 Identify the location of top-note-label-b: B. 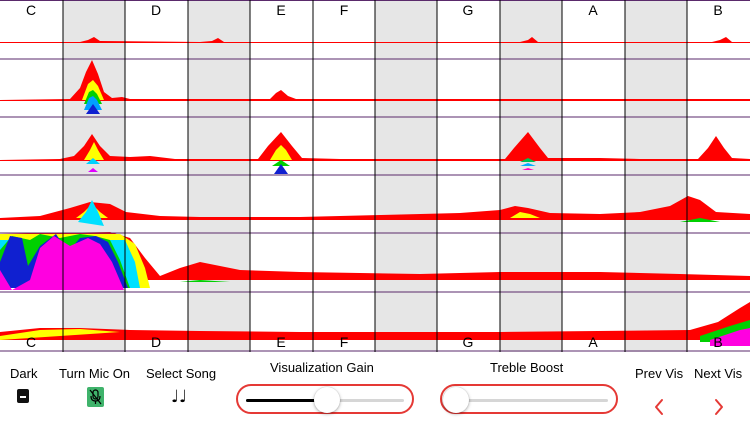
(717, 10).